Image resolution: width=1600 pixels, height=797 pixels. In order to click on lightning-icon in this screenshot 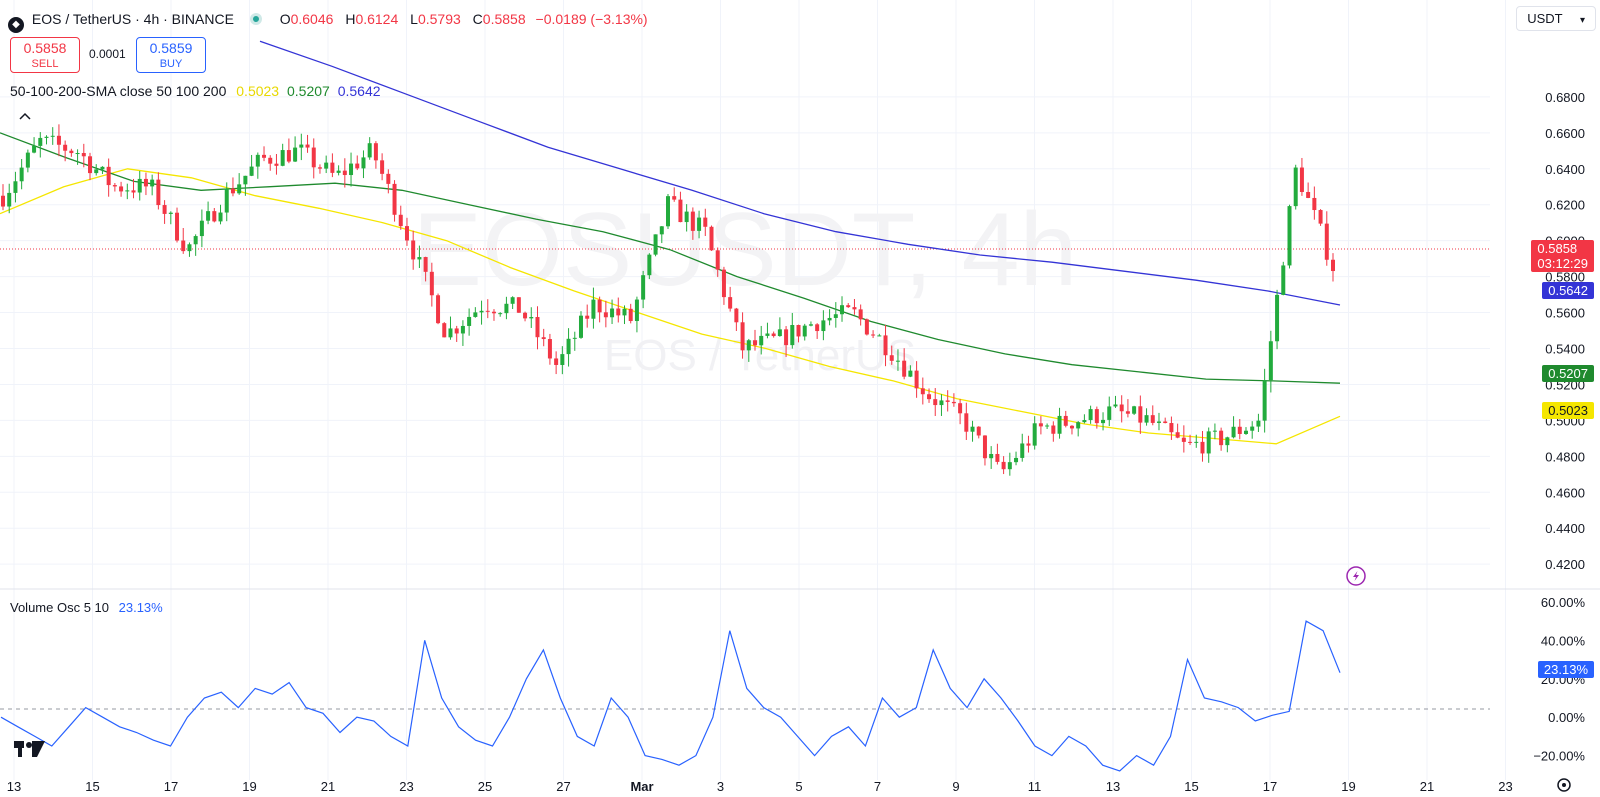, I will do `click(1356, 576)`.